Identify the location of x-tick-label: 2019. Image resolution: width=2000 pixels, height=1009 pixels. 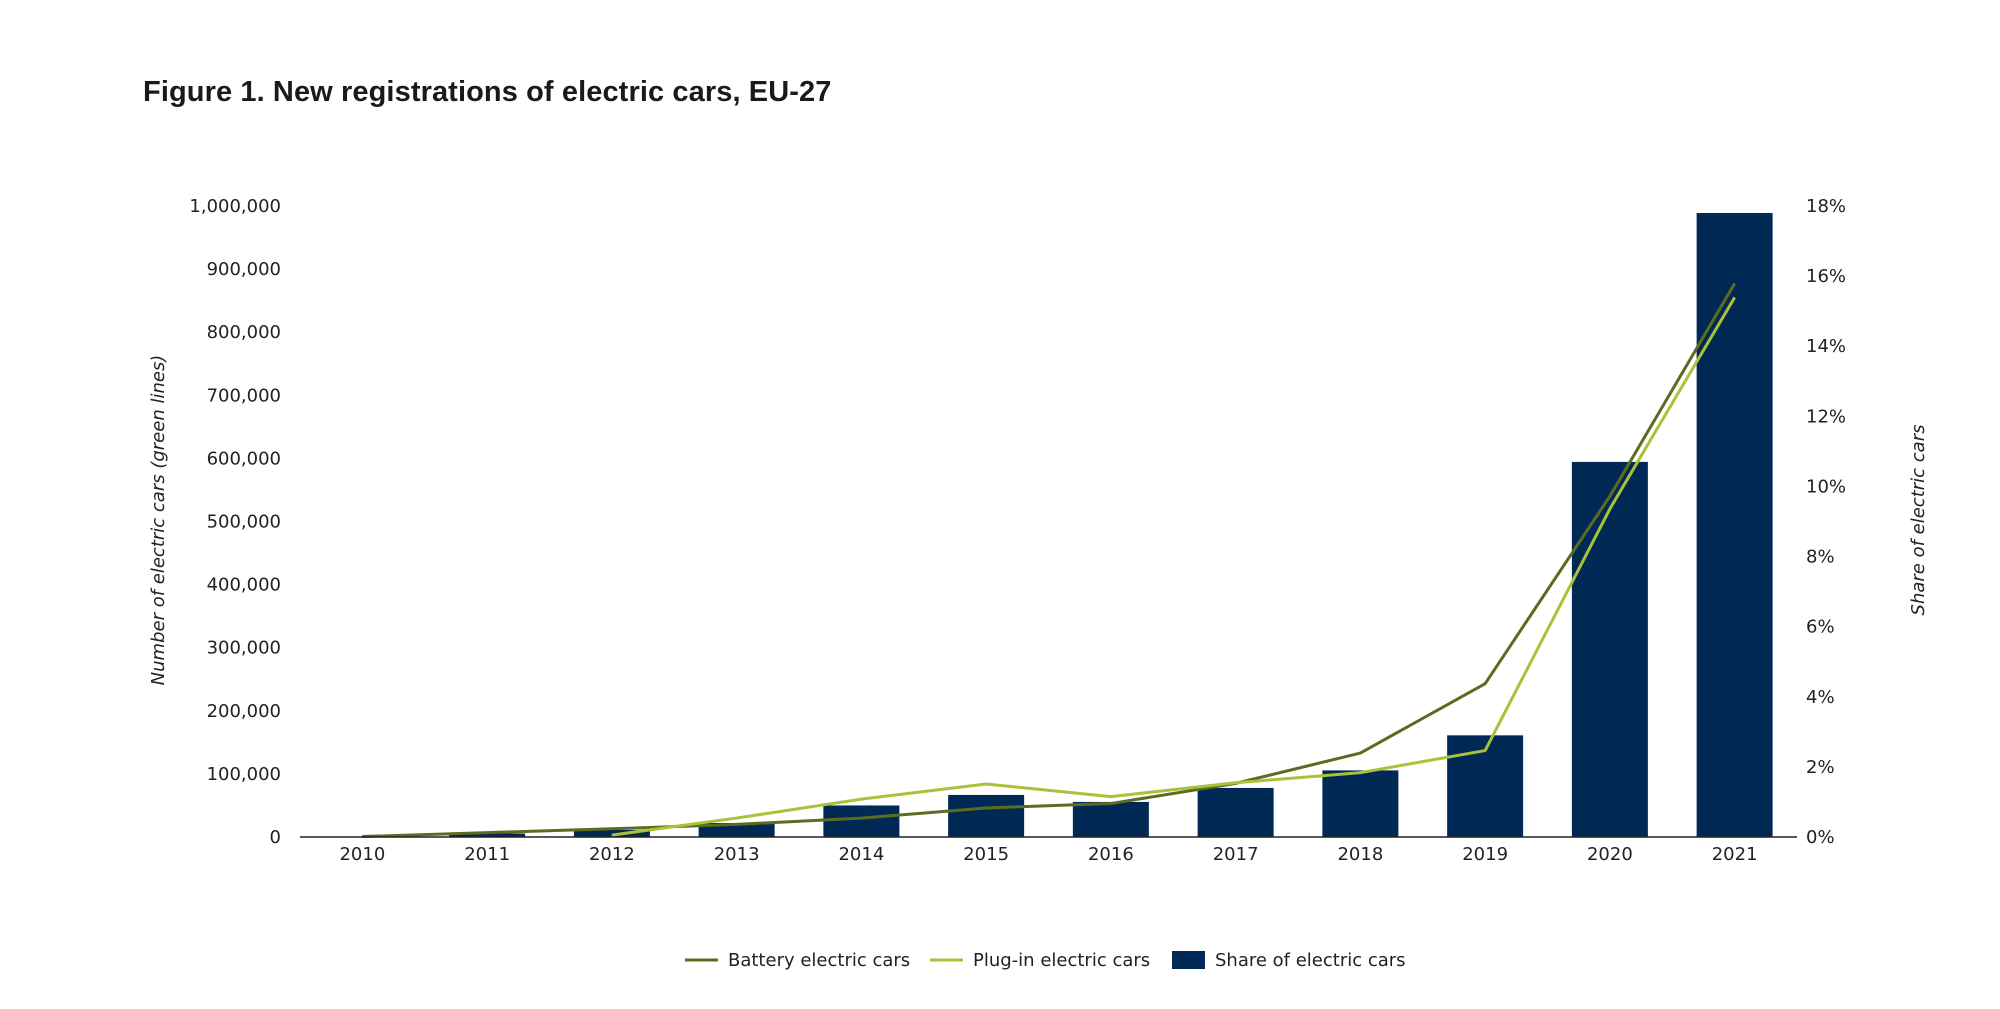
(1485, 854).